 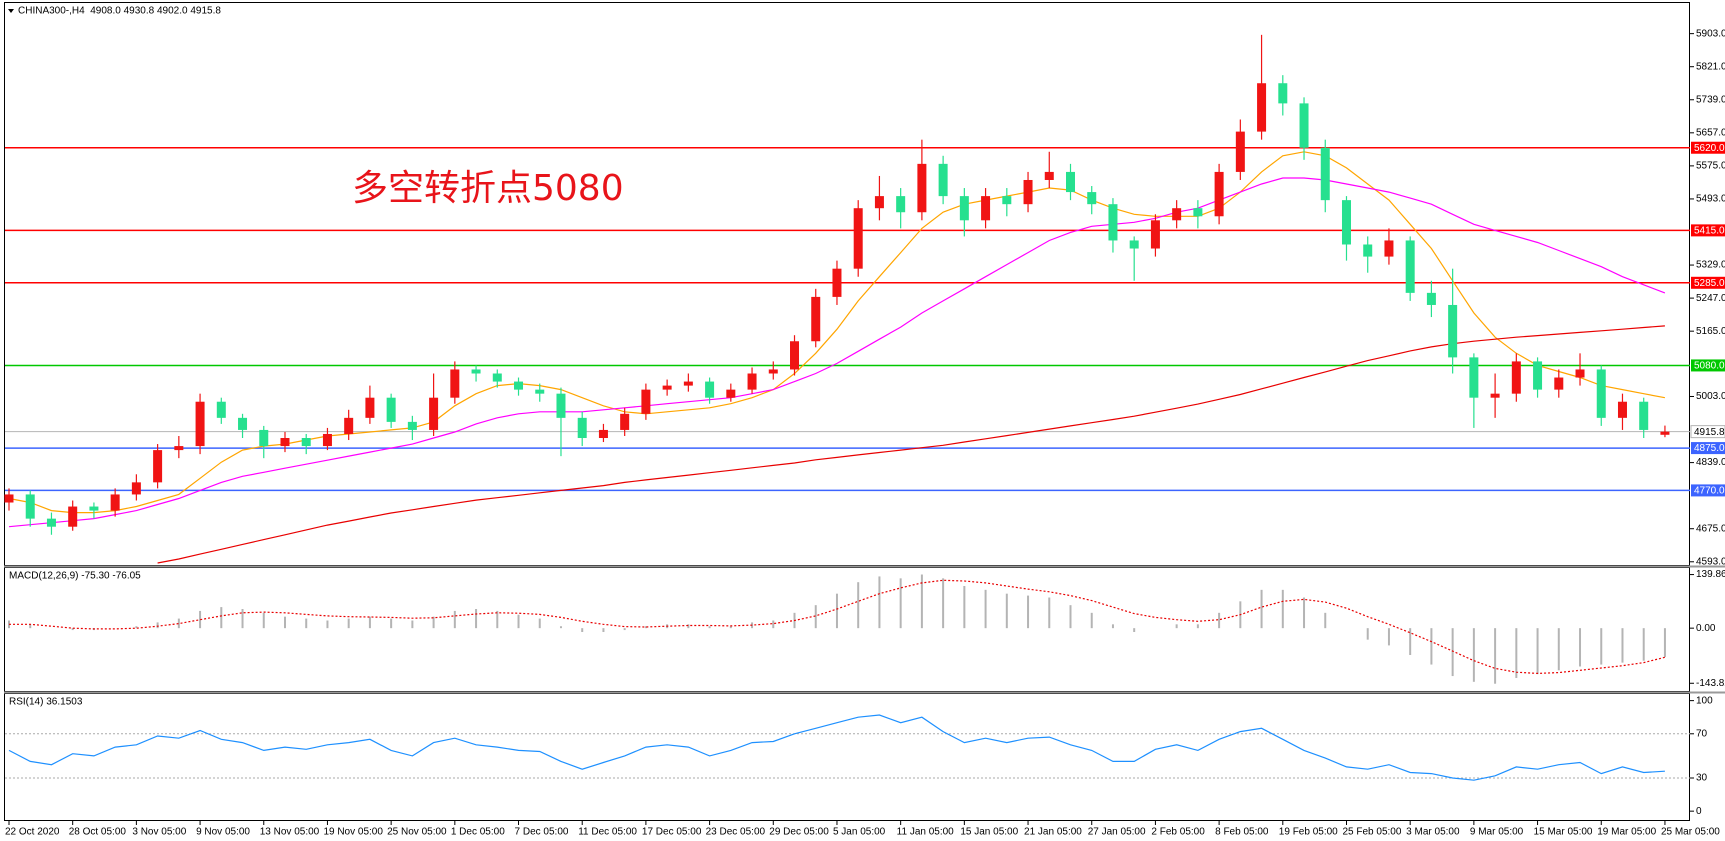 What do you see at coordinates (1710, 462) in the screenshot?
I see `y-tick-label: 4839.0` at bounding box center [1710, 462].